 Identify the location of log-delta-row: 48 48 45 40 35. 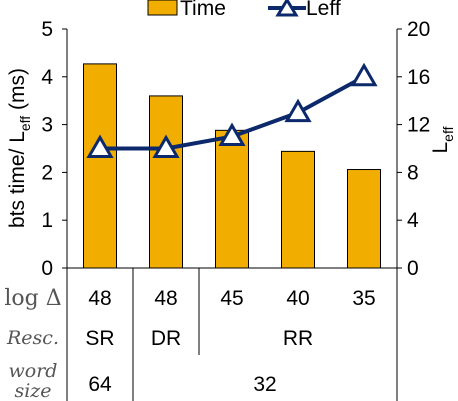
(231, 298).